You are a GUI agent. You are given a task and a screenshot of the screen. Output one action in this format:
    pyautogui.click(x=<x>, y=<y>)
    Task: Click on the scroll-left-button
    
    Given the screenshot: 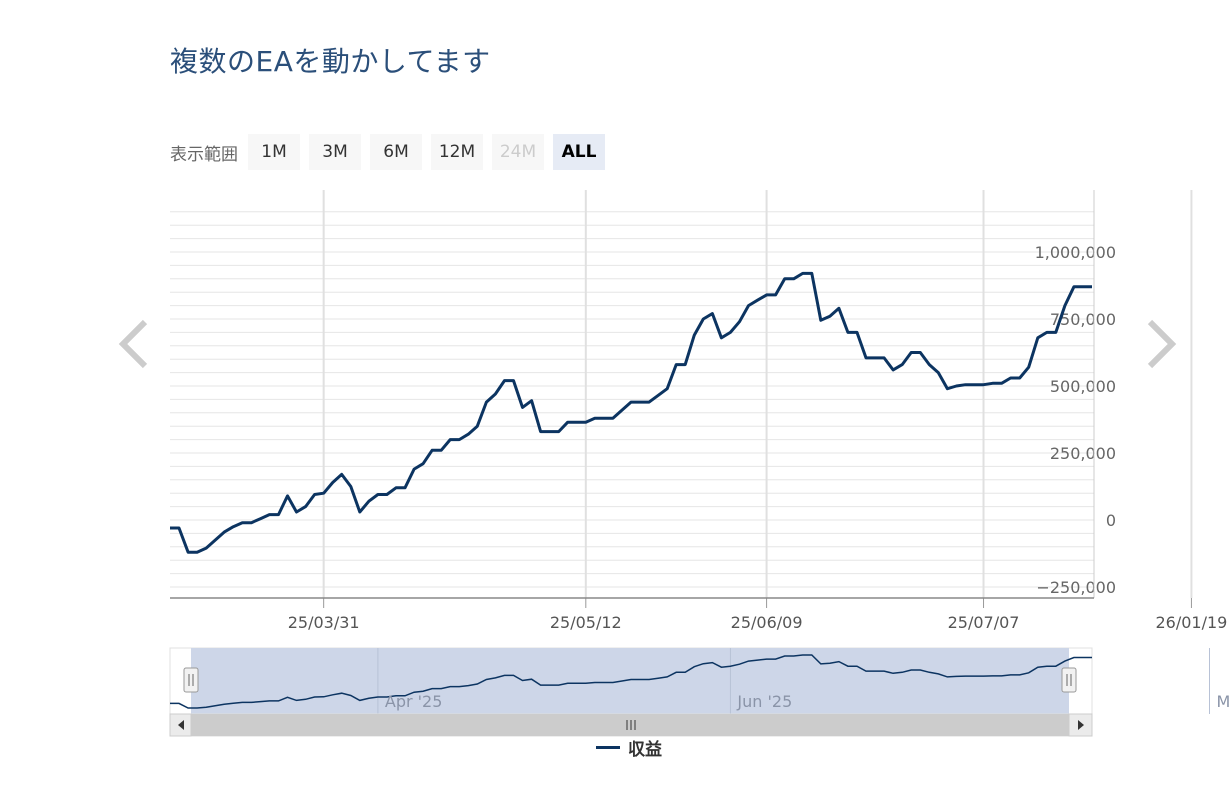 What is the action you would take?
    pyautogui.click(x=180, y=725)
    